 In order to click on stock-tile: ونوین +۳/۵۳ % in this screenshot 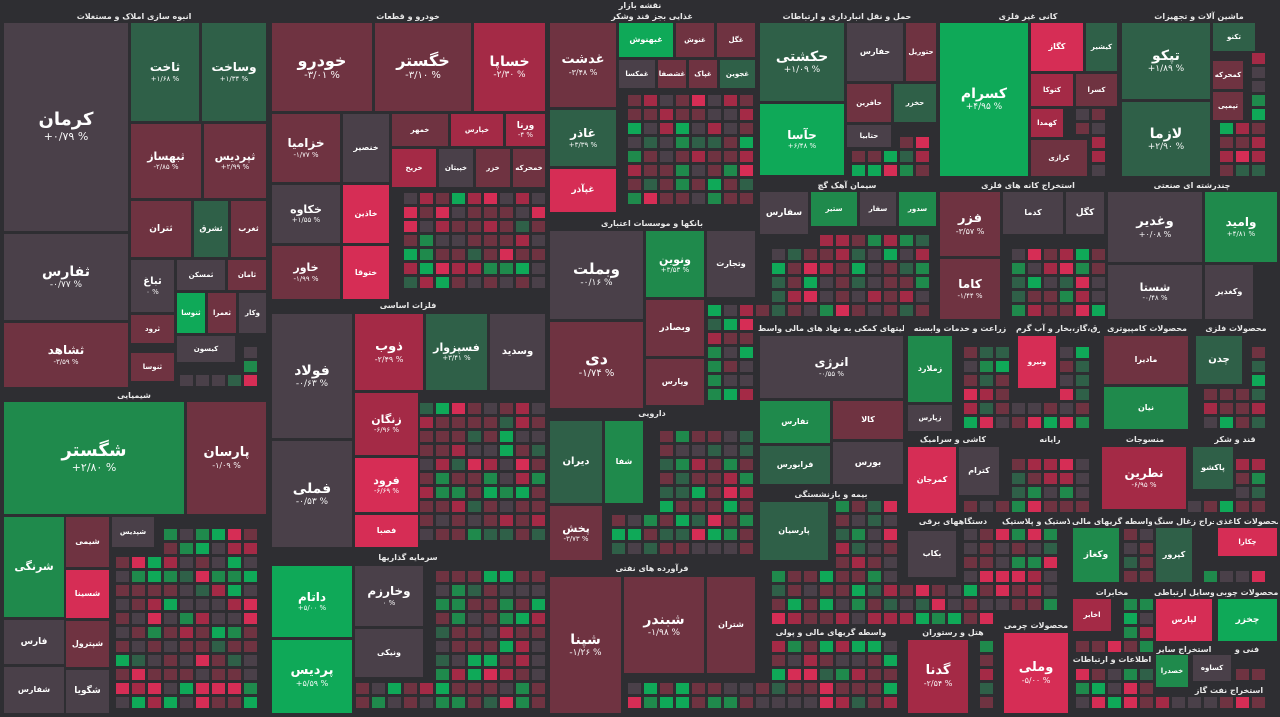, I will do `click(675, 264)`.